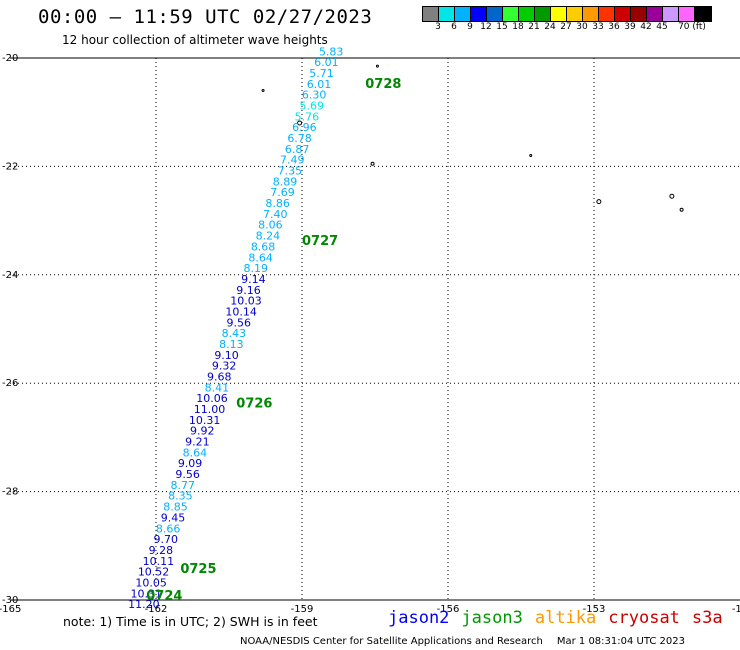  I want to click on swh-value-label: 7.35, so click(290, 171).